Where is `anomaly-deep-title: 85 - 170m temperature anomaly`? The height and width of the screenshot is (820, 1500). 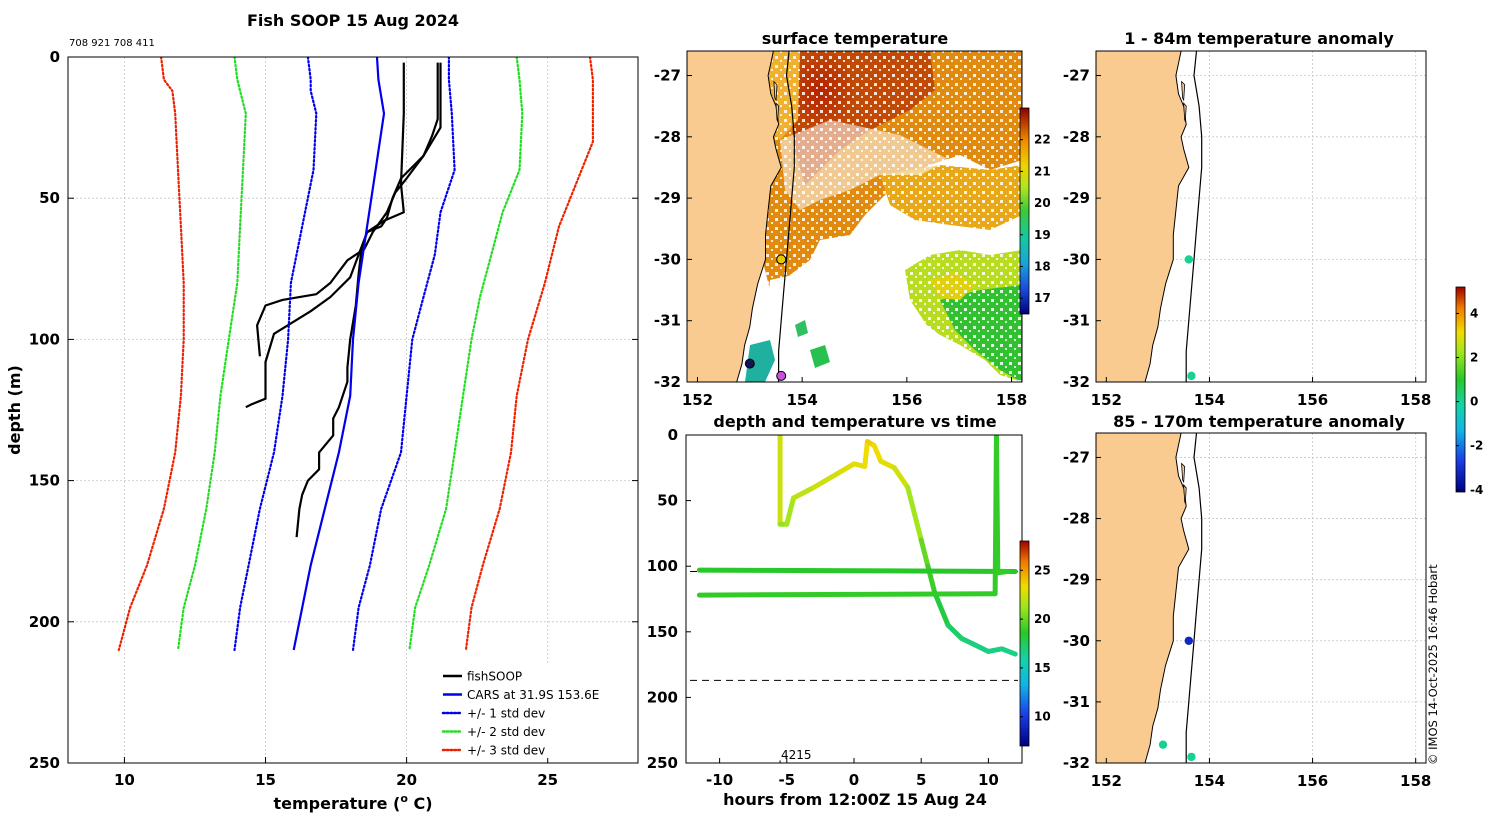
anomaly-deep-title: 85 - 170m temperature anomaly is located at coordinates (1259, 421).